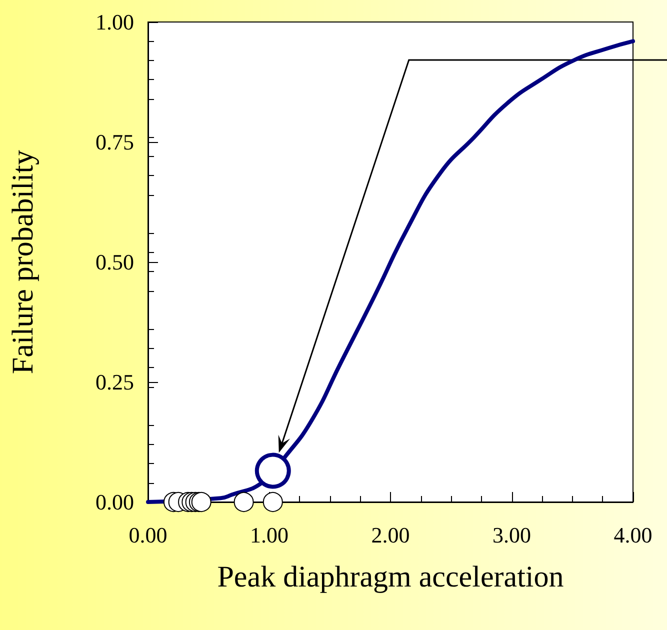 The height and width of the screenshot is (630, 667). Describe the element at coordinates (633, 535) in the screenshot. I see `x-tick-label: 4.00` at that location.